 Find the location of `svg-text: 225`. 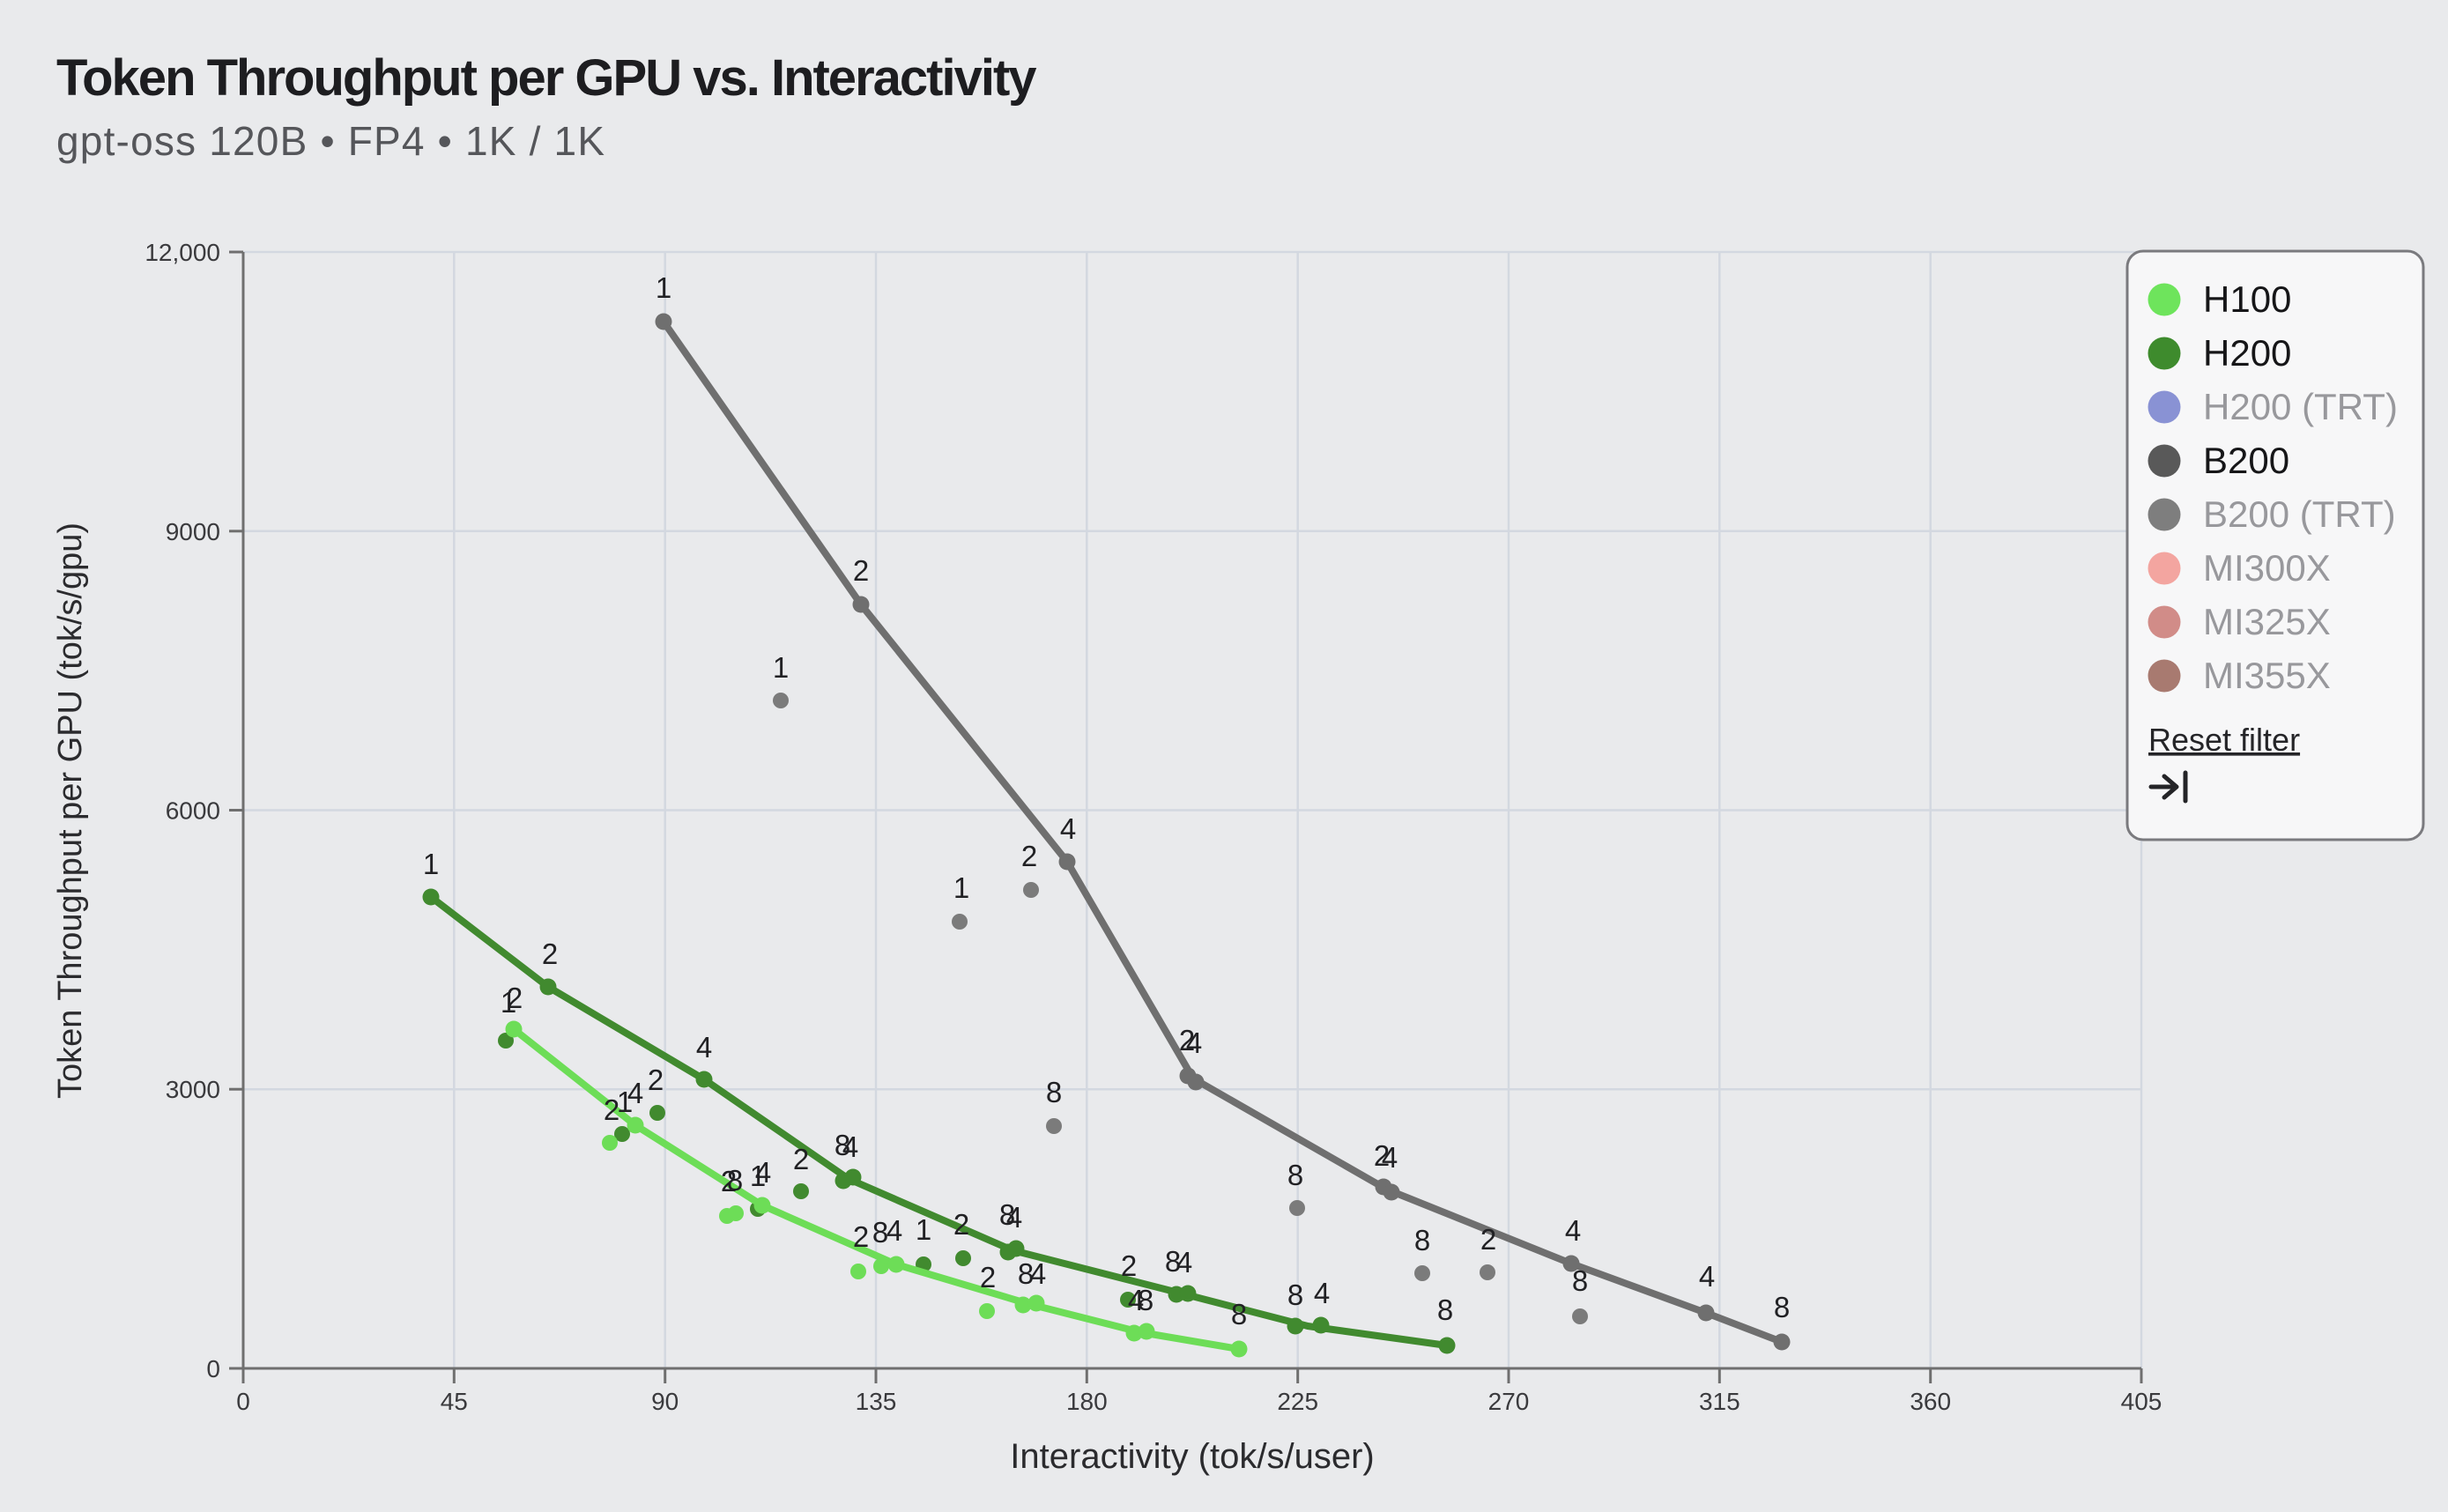

svg-text: 225 is located at coordinates (1297, 1401).